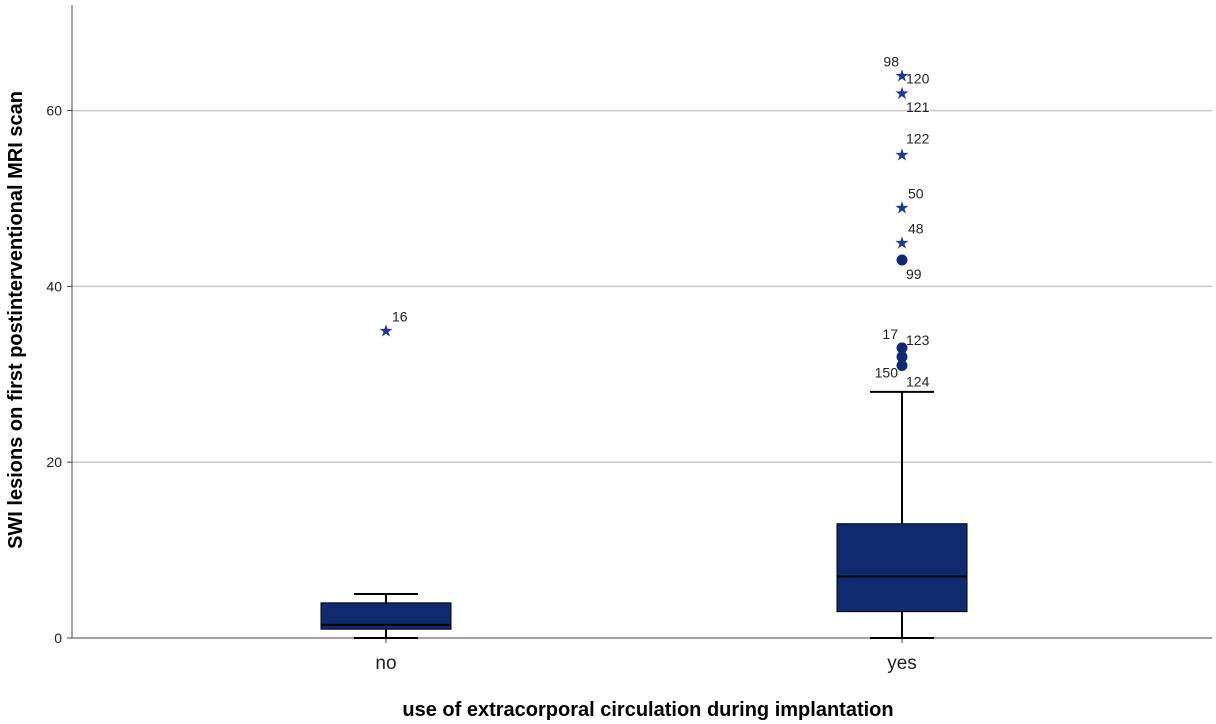  What do you see at coordinates (902, 663) in the screenshot?
I see `category-label-yes: yes` at bounding box center [902, 663].